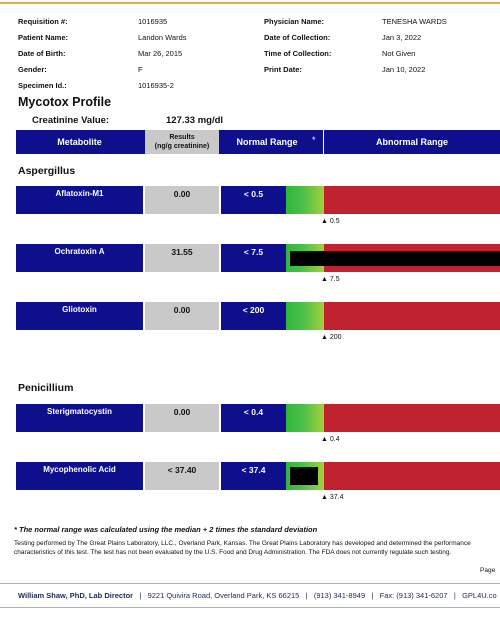 Image resolution: width=500 pixels, height=621 pixels. I want to click on lab-director: William Shaw, PhD, Lab Director, so click(76, 595).